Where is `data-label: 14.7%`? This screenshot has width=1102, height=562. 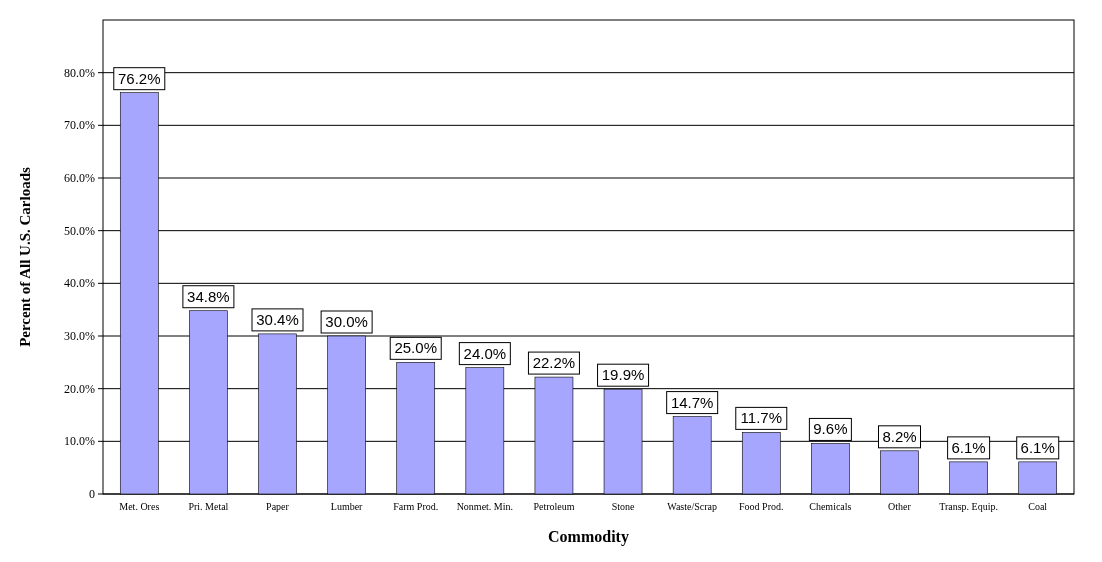
data-label: 14.7% is located at coordinates (692, 402).